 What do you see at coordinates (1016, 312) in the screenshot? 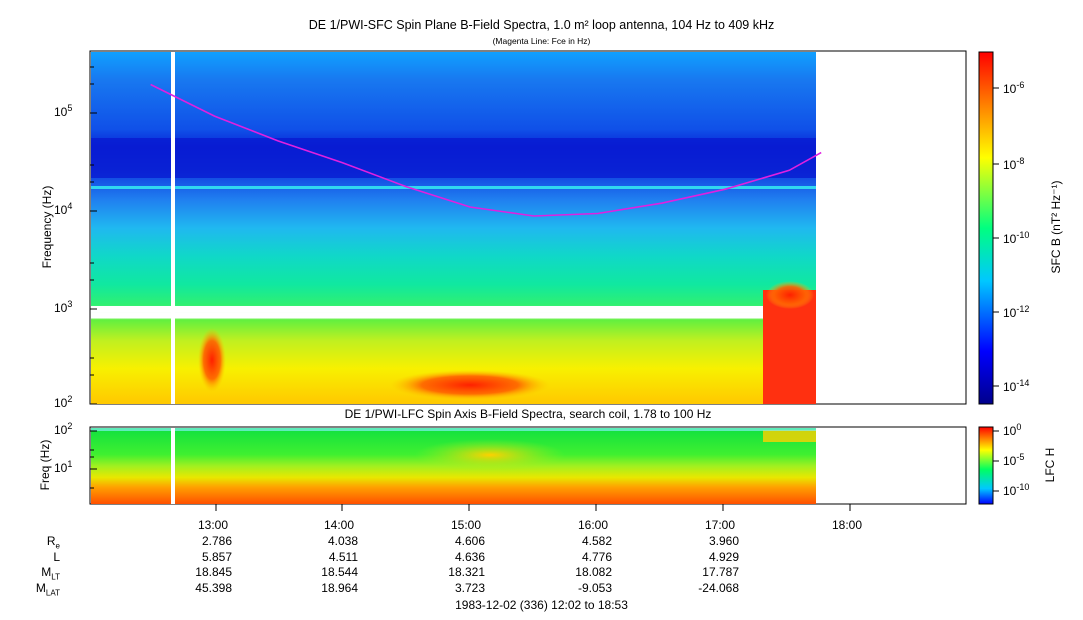
I see `top-colorbar-tick-label: 10⁻¹²` at bounding box center [1016, 312].